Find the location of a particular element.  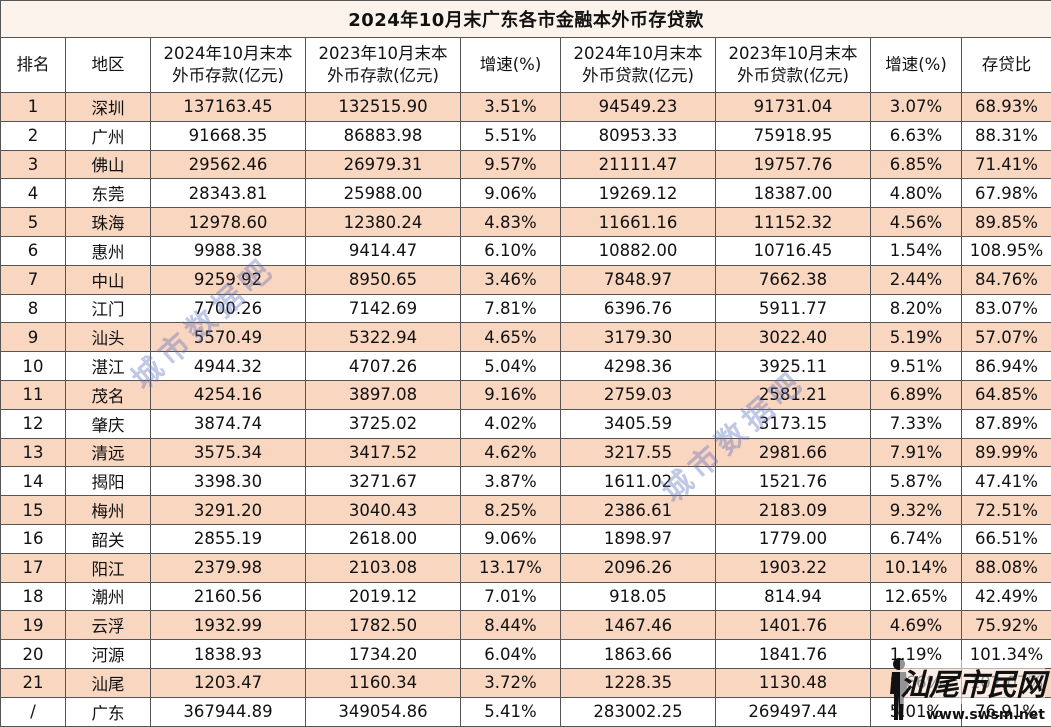

cell-loan-2024: 21111.47 is located at coordinates (638, 164).